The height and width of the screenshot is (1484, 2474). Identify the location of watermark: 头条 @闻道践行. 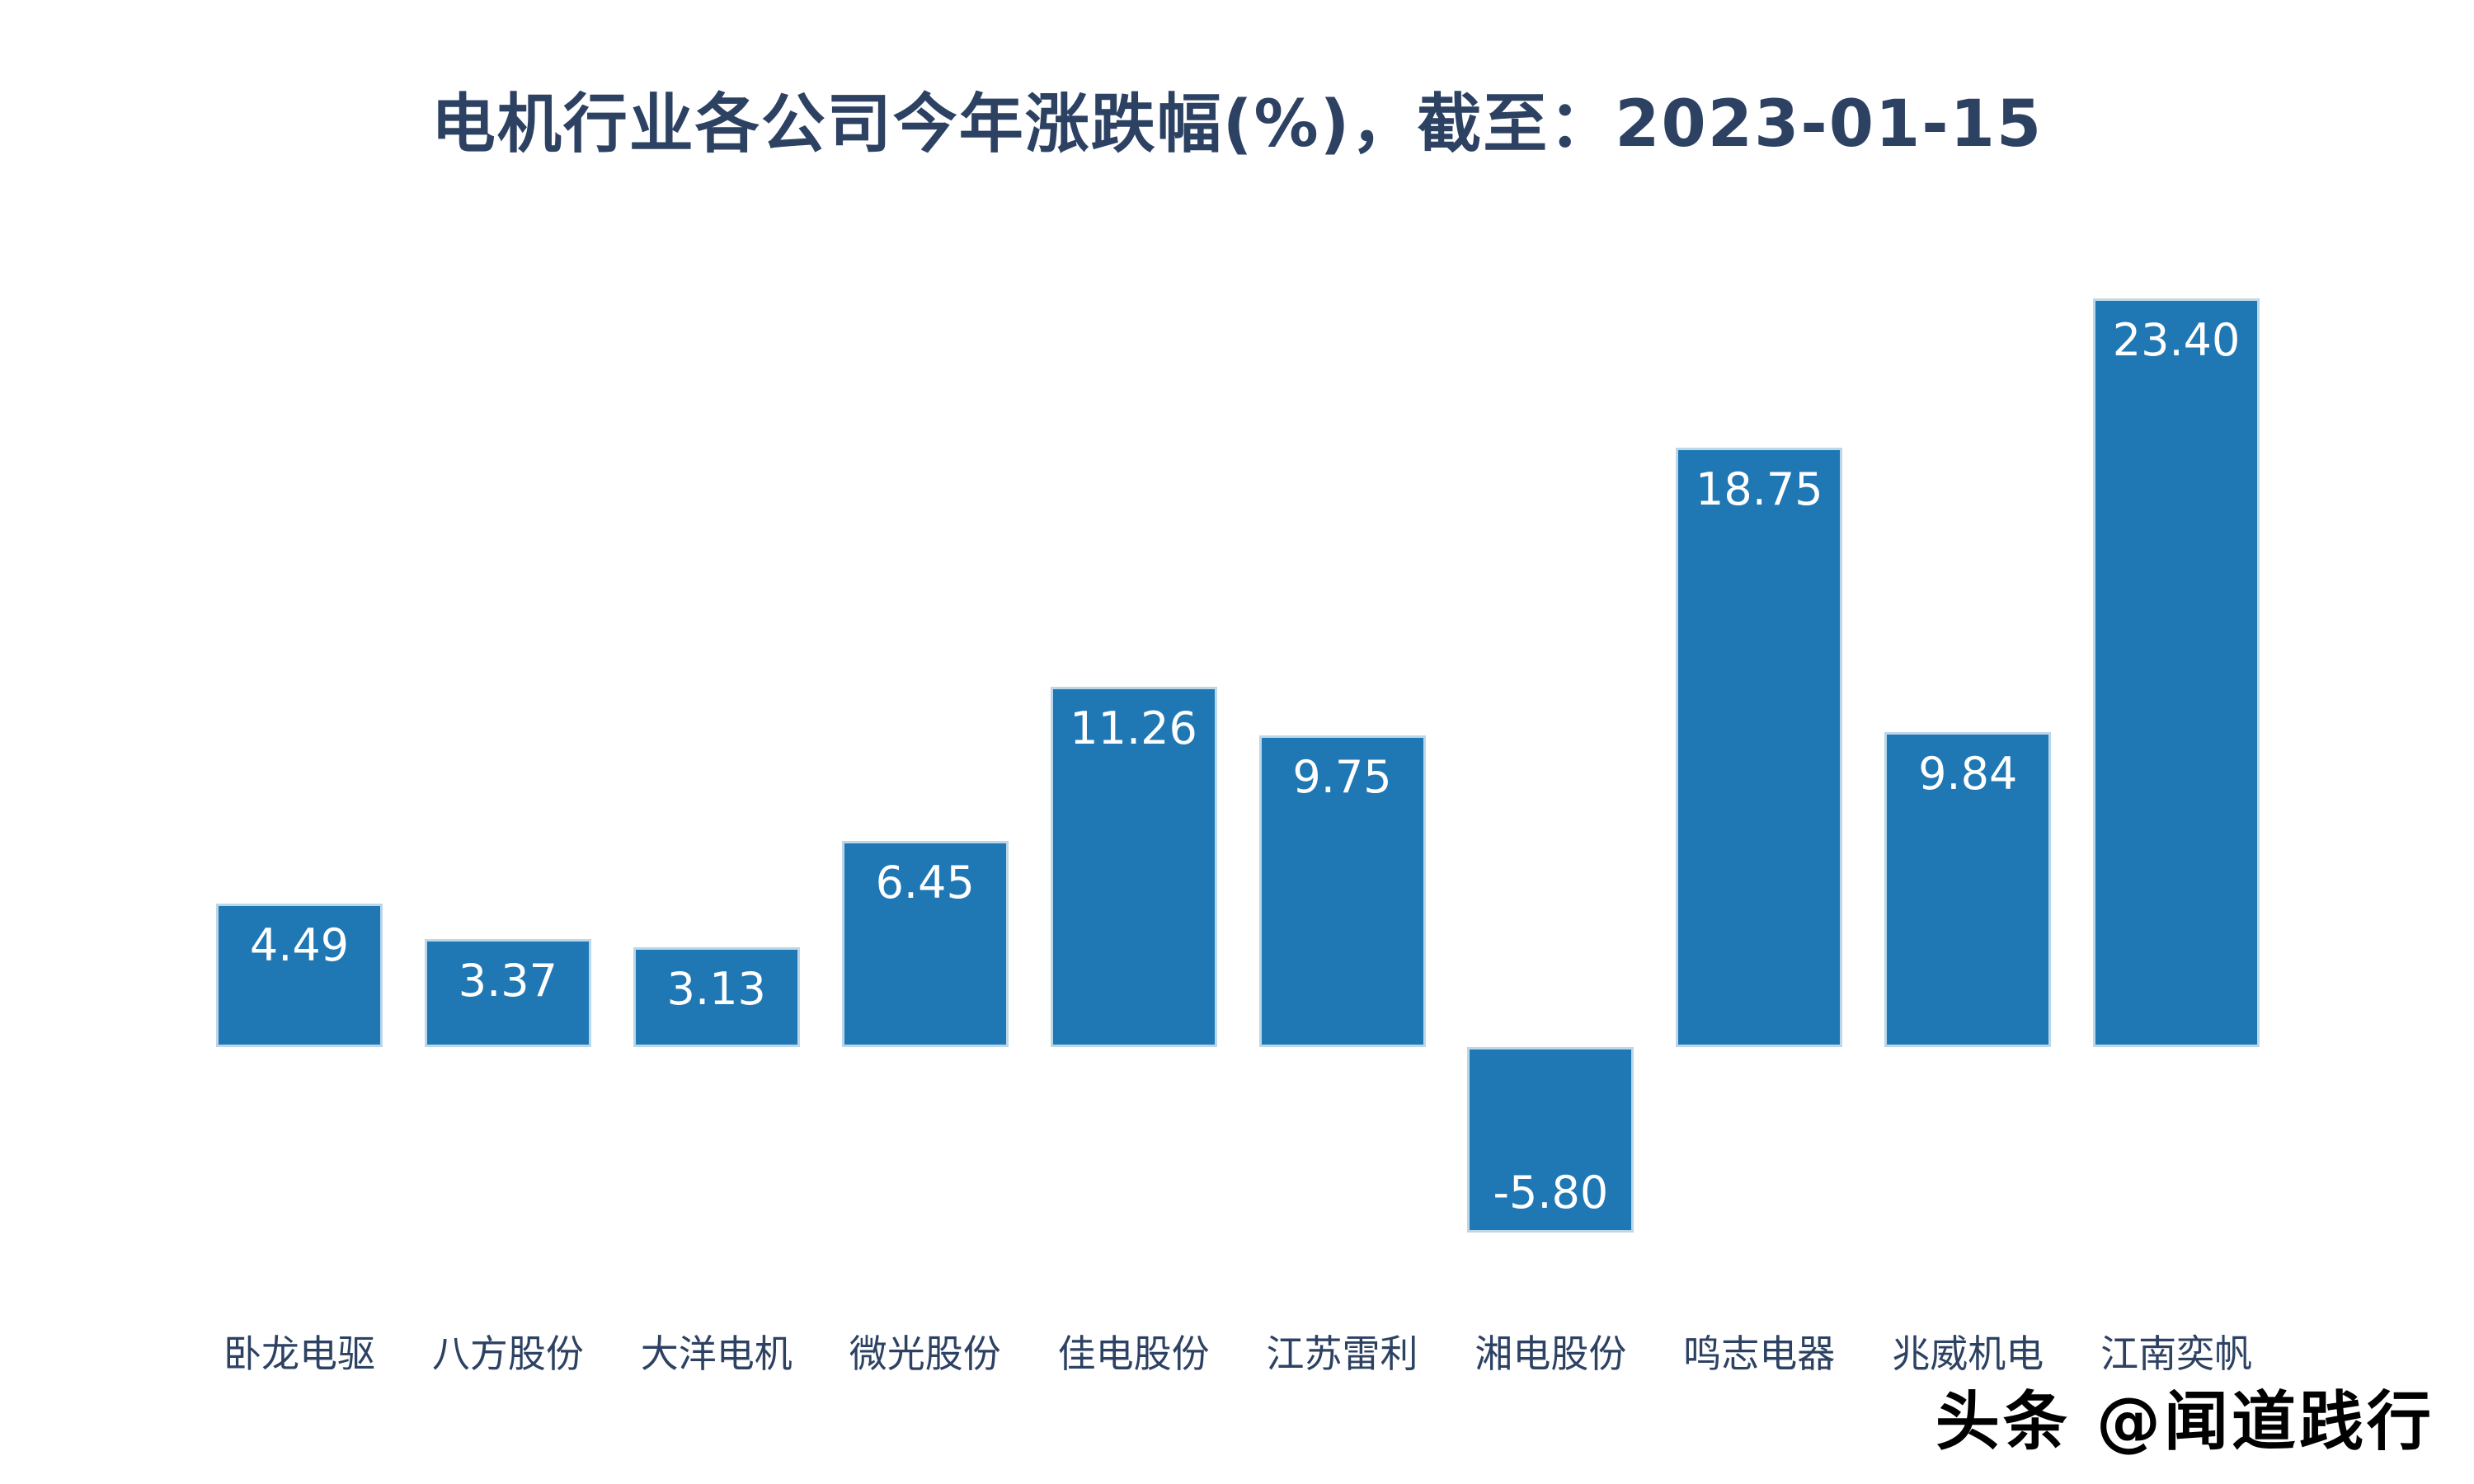
(2184, 1422).